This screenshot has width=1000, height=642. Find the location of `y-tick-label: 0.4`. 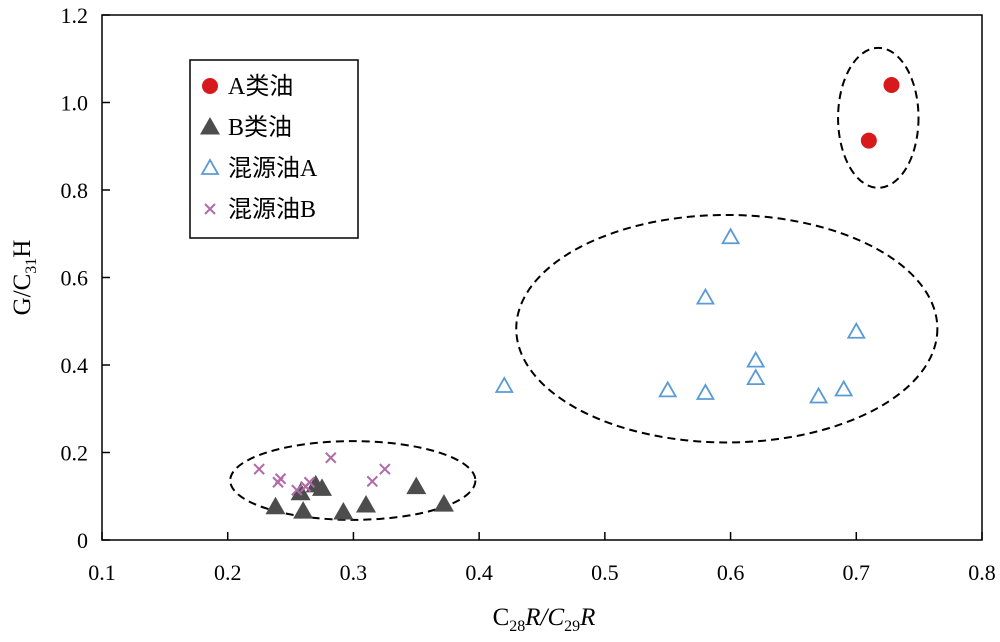

y-tick-label: 0.4 is located at coordinates (75, 365).